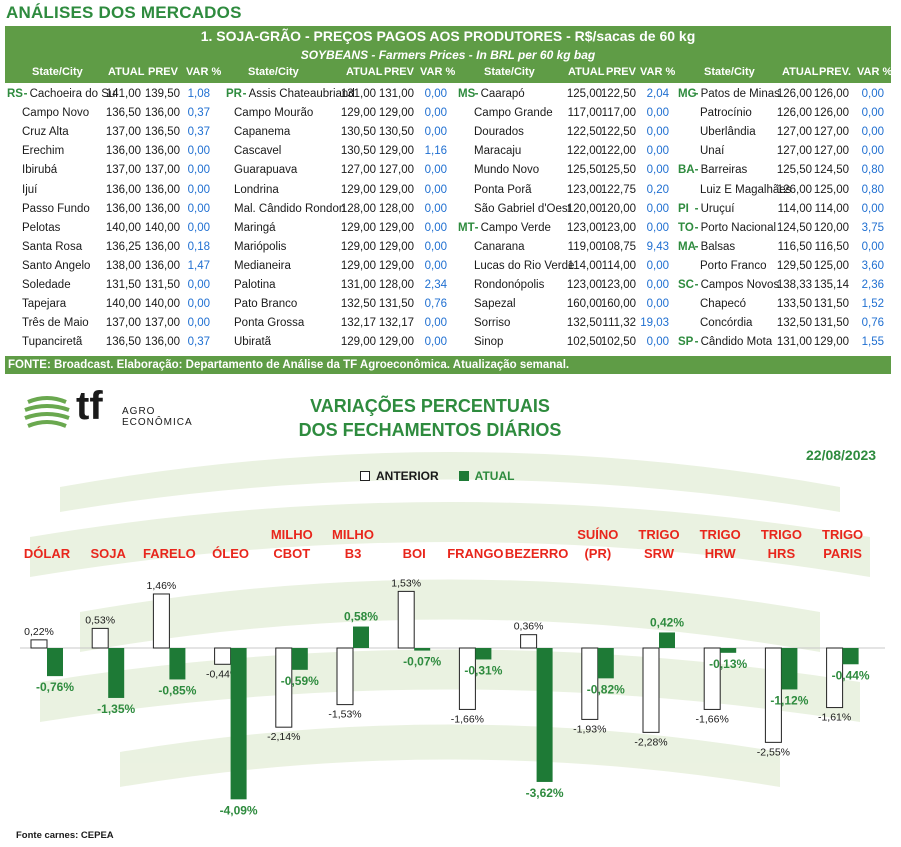 This screenshot has width=901, height=847. I want to click on data-label-anterior: -1,61%, so click(834, 718).